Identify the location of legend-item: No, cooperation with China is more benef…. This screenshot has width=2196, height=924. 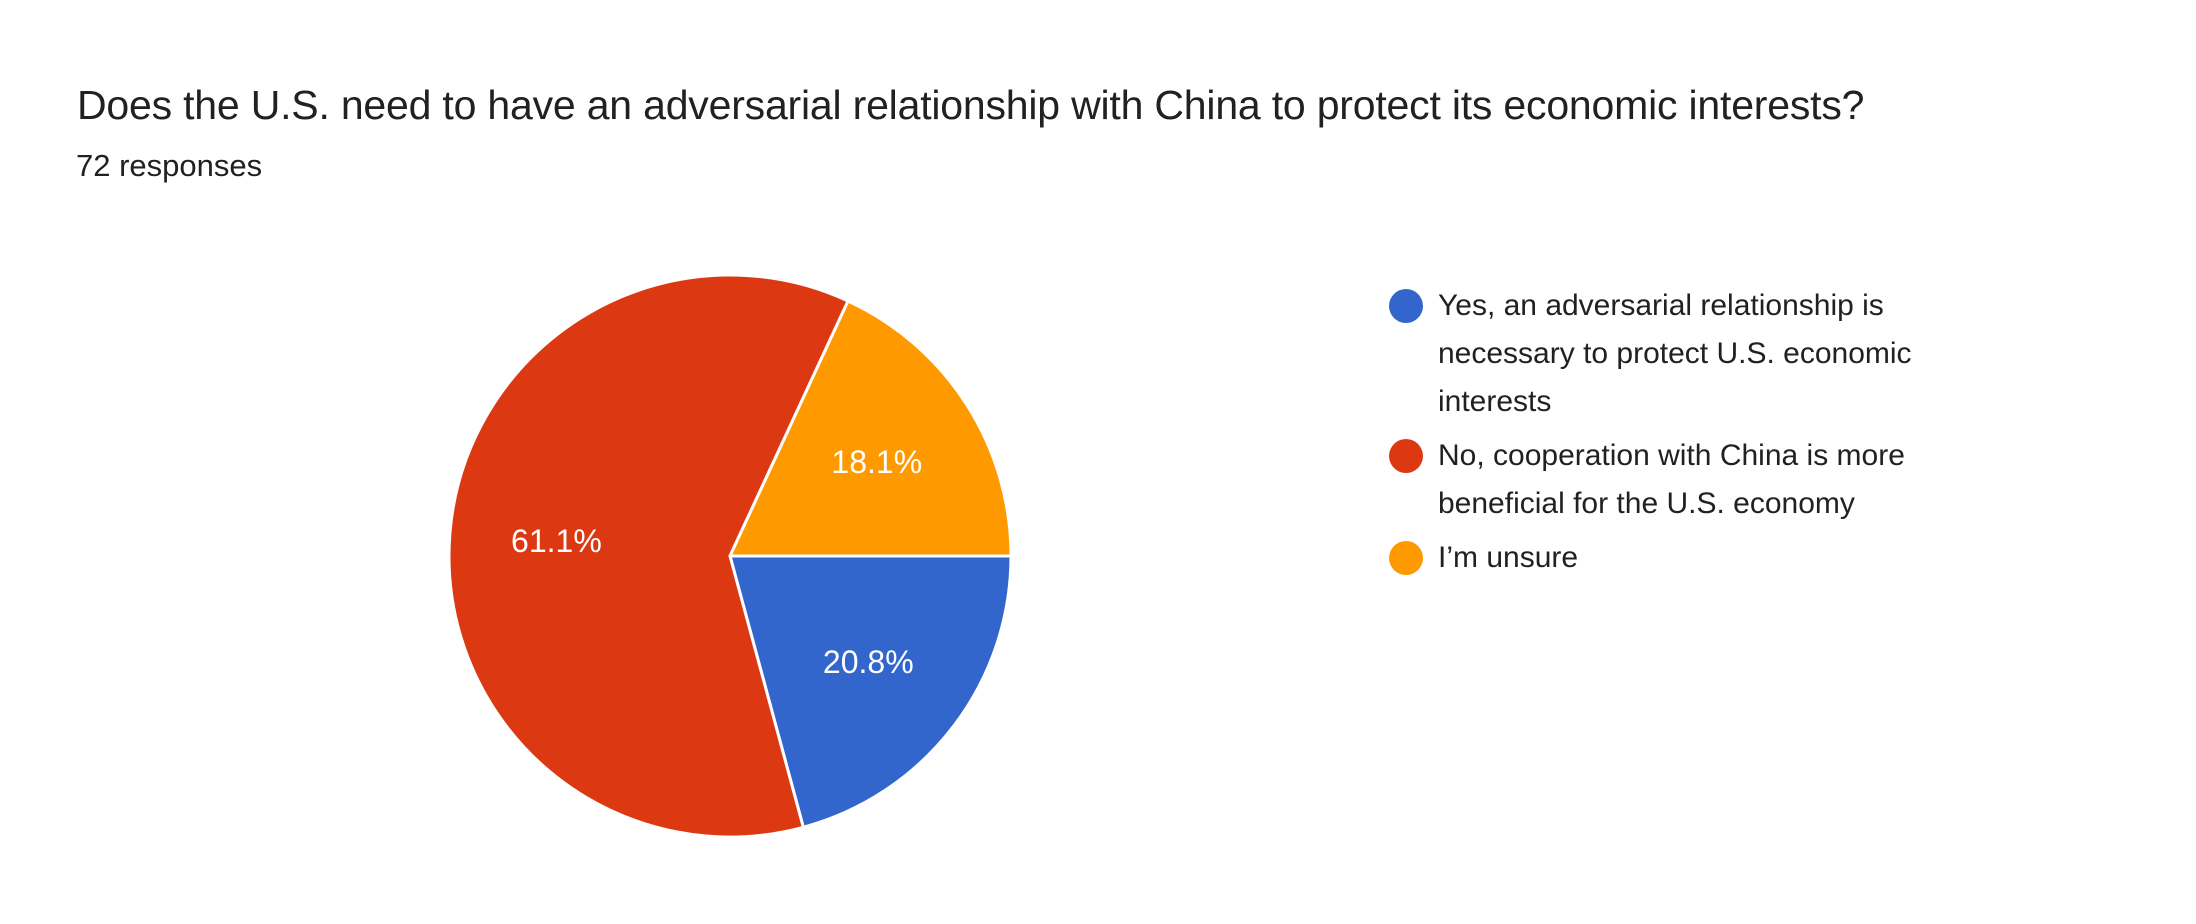
(1709, 480).